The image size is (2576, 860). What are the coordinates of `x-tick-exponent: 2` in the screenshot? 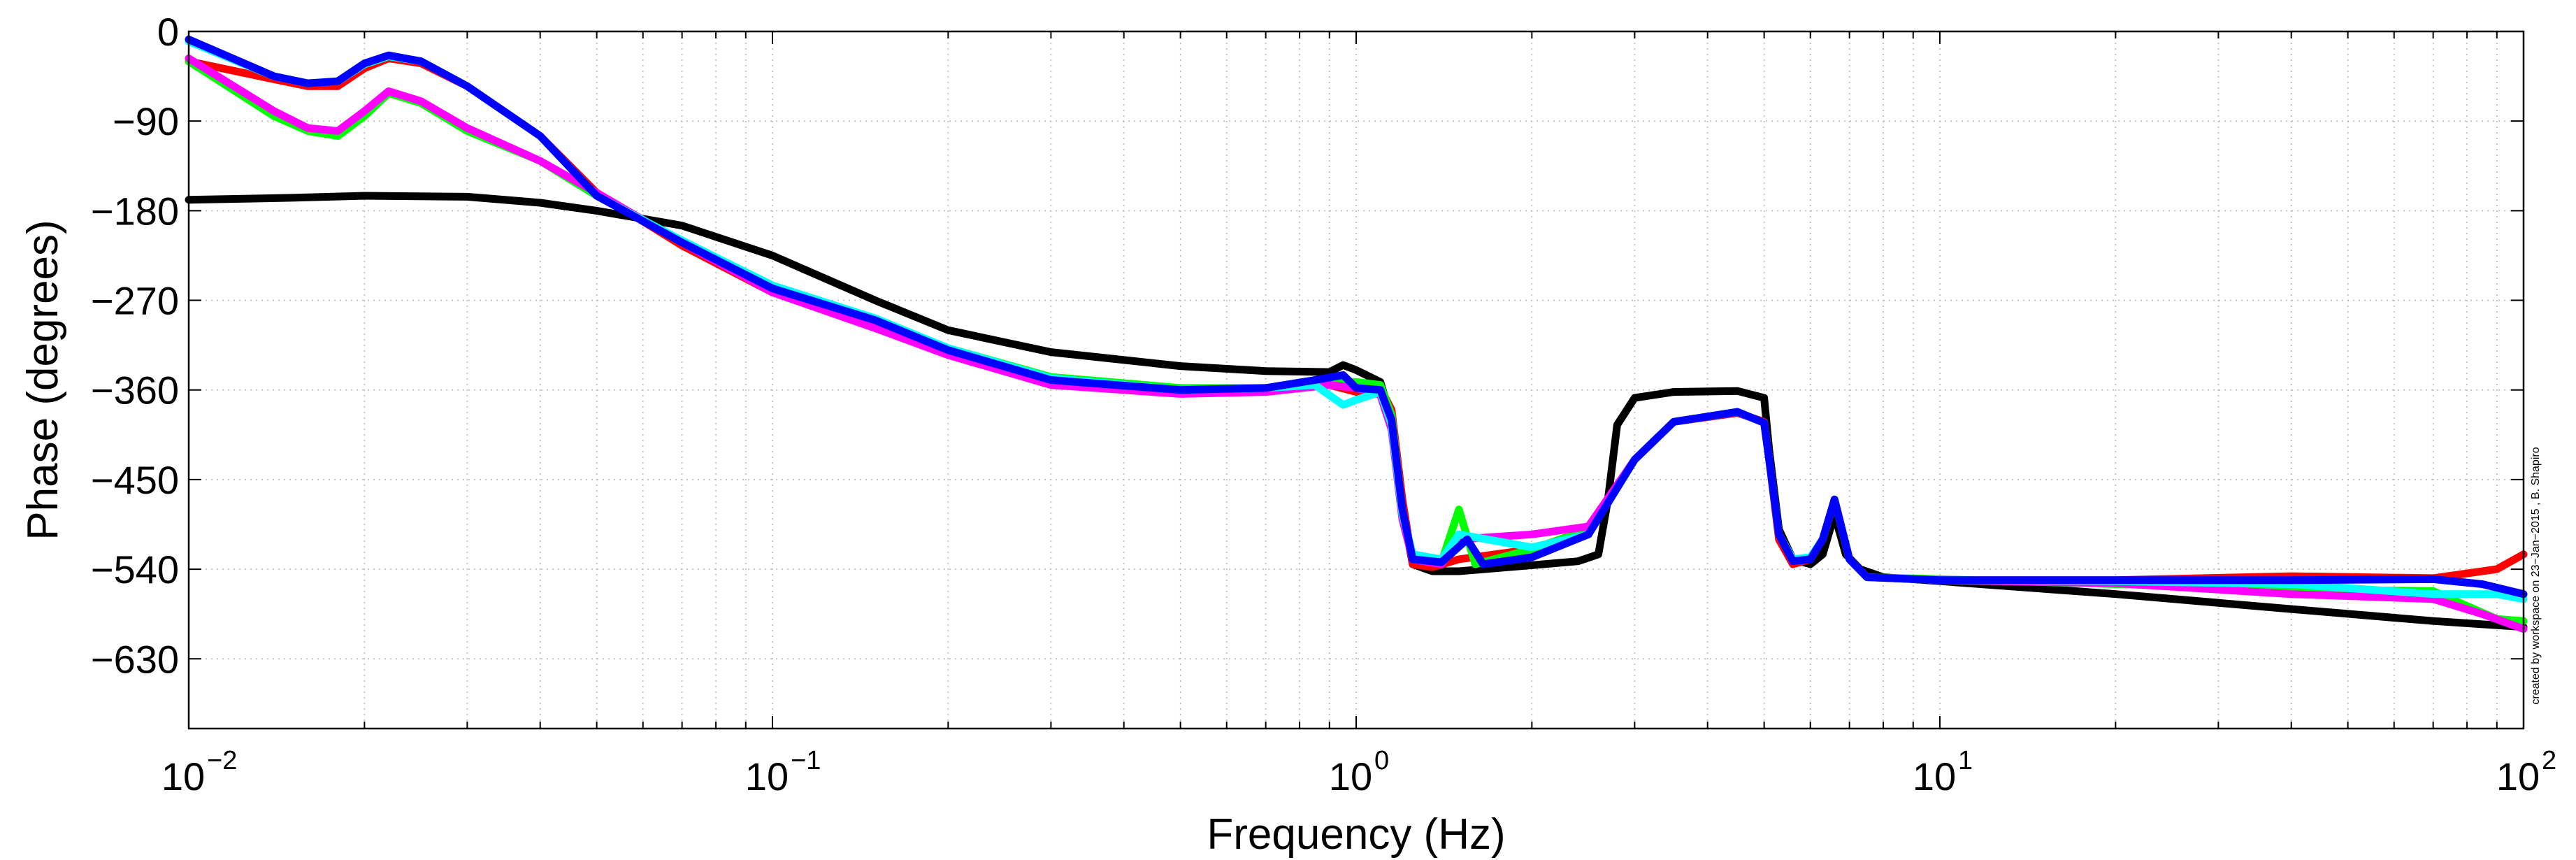 It's located at (2549, 761).